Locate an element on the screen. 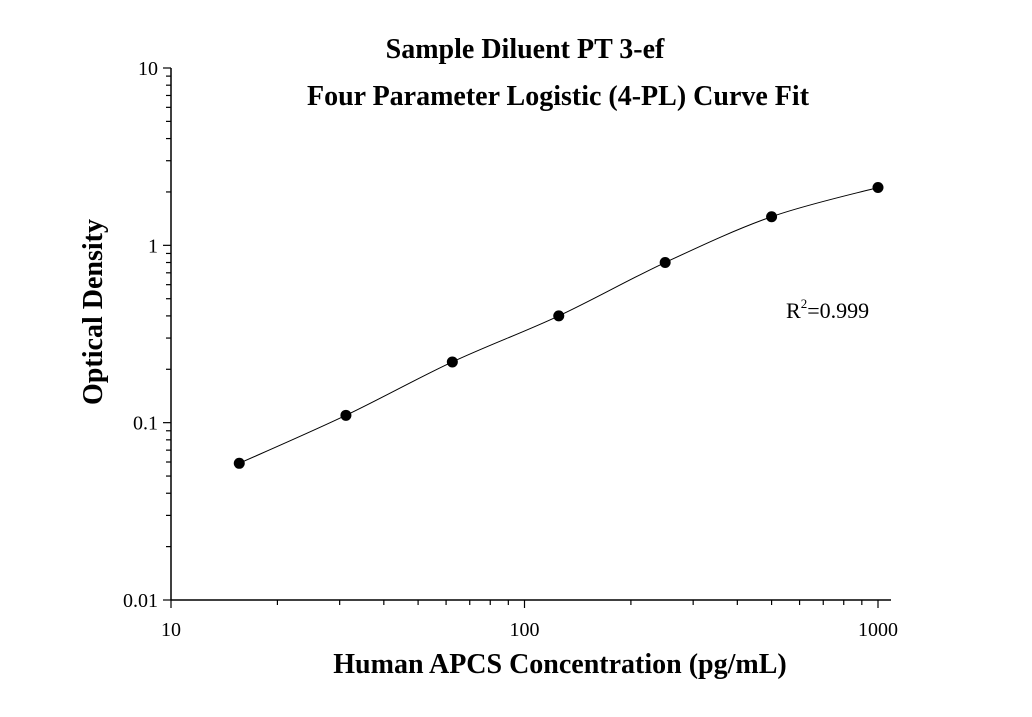  x-axis-label: Human APCS Concentration (pg/mL) is located at coordinates (559, 664).